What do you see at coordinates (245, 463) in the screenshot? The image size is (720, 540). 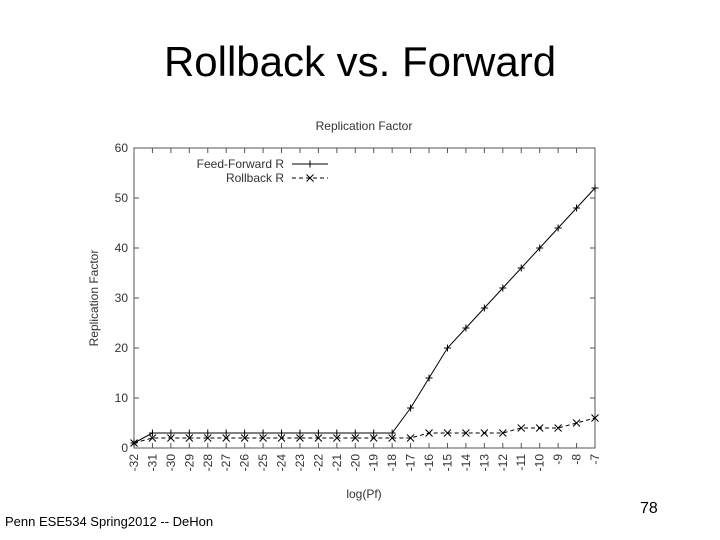 I see `x-tick-label: -26` at bounding box center [245, 463].